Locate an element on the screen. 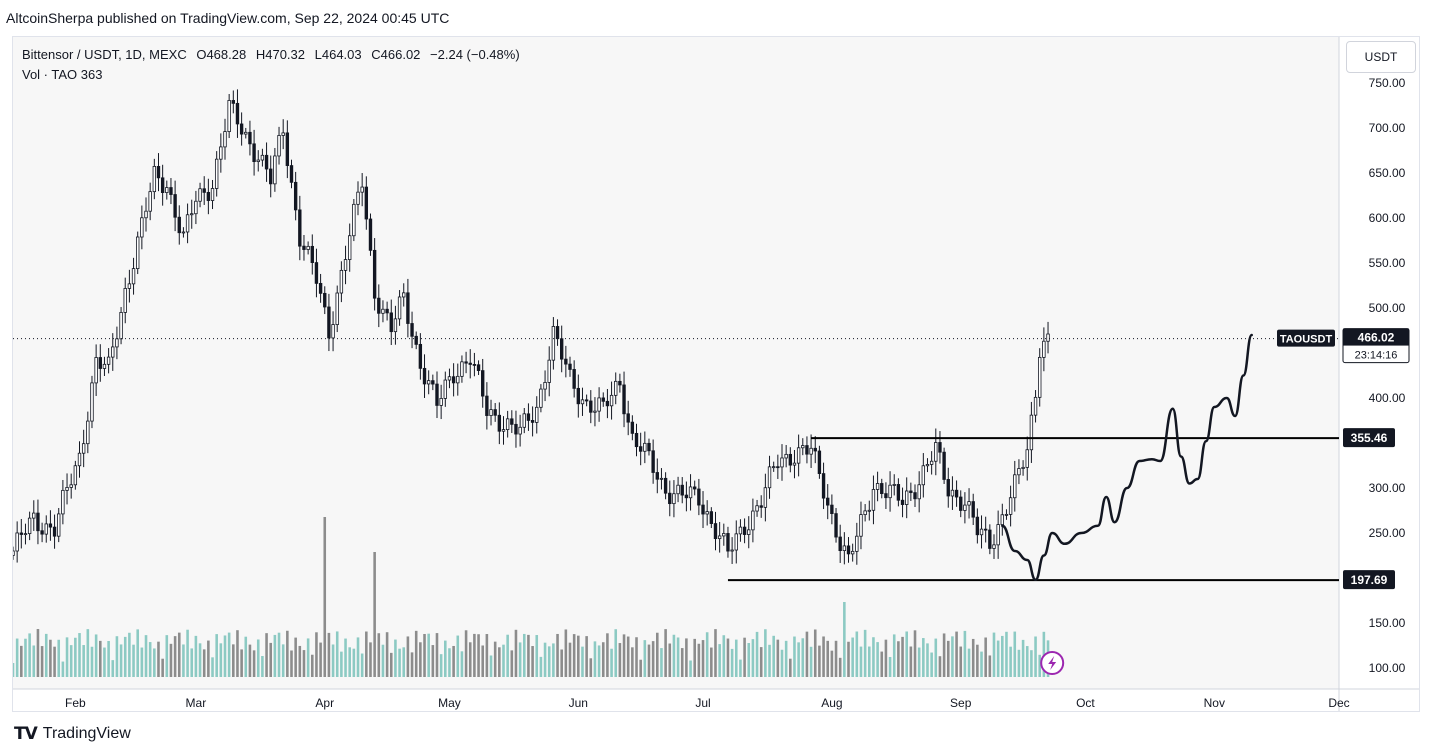 The image size is (1431, 755). x-tick-label: Feb is located at coordinates (75, 703).